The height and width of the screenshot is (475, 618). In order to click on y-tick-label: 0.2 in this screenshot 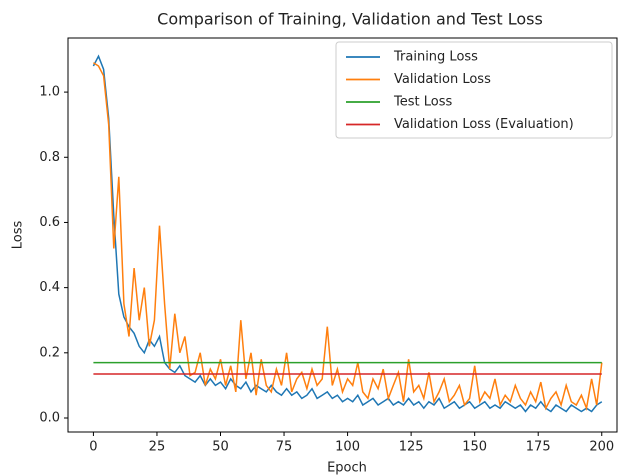, I will do `click(49, 352)`.